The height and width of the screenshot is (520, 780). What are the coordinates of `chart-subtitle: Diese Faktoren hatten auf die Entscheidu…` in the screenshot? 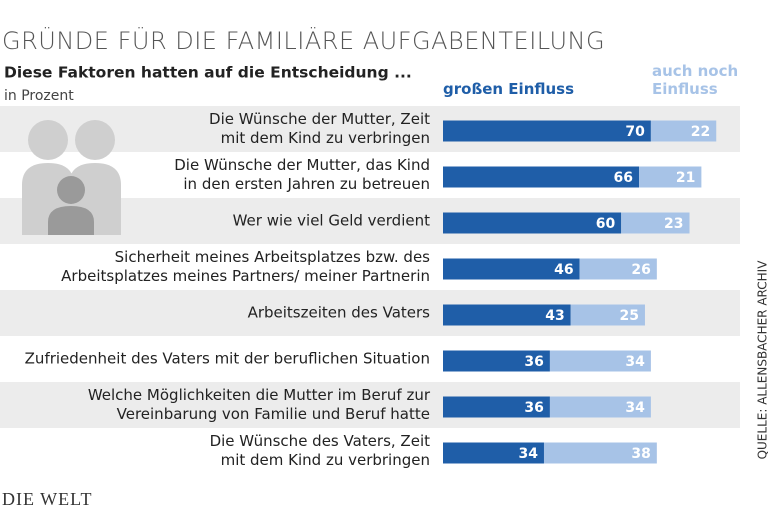 It's located at (208, 73).